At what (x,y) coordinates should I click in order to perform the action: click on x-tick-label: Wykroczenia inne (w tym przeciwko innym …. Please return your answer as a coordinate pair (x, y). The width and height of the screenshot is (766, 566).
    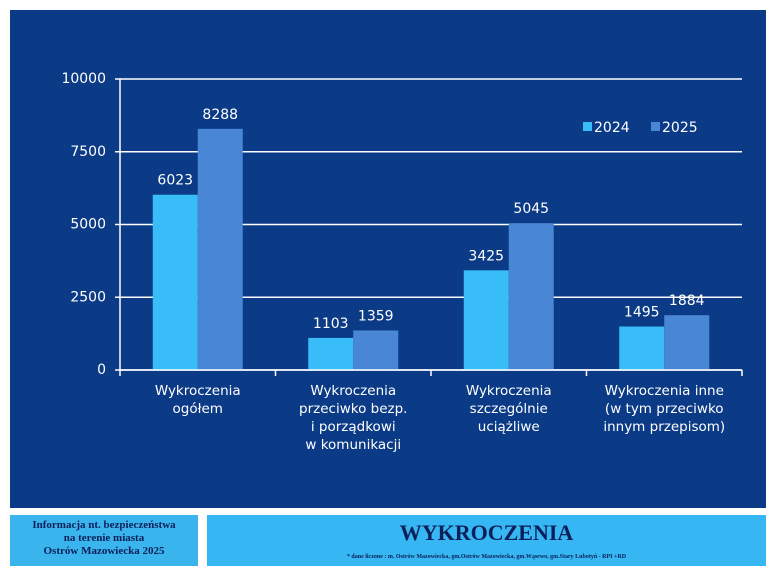
    Looking at the image, I should click on (664, 409).